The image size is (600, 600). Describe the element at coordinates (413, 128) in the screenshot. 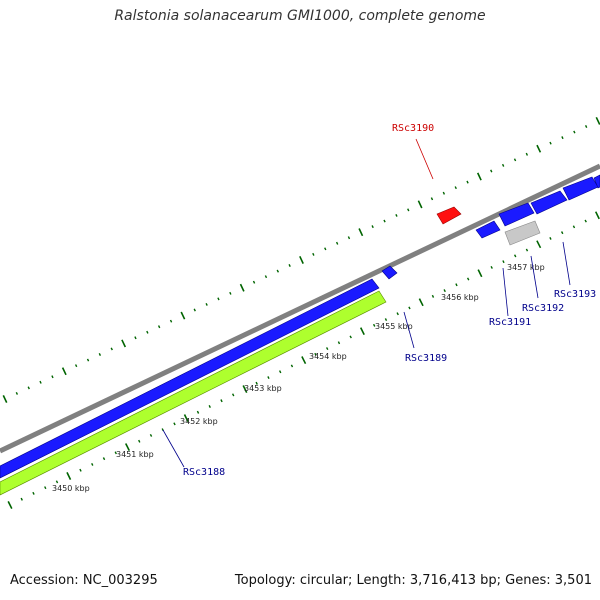

I see `gene-label-rsc3190: RSc3190` at that location.